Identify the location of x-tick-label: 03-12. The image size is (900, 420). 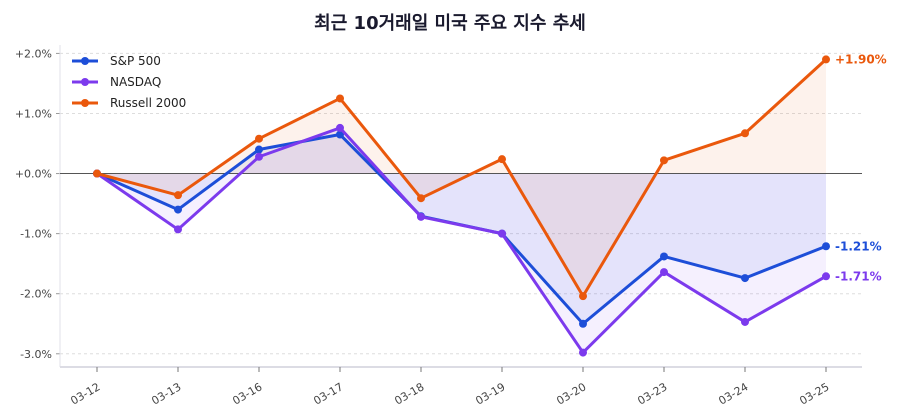
(85, 393).